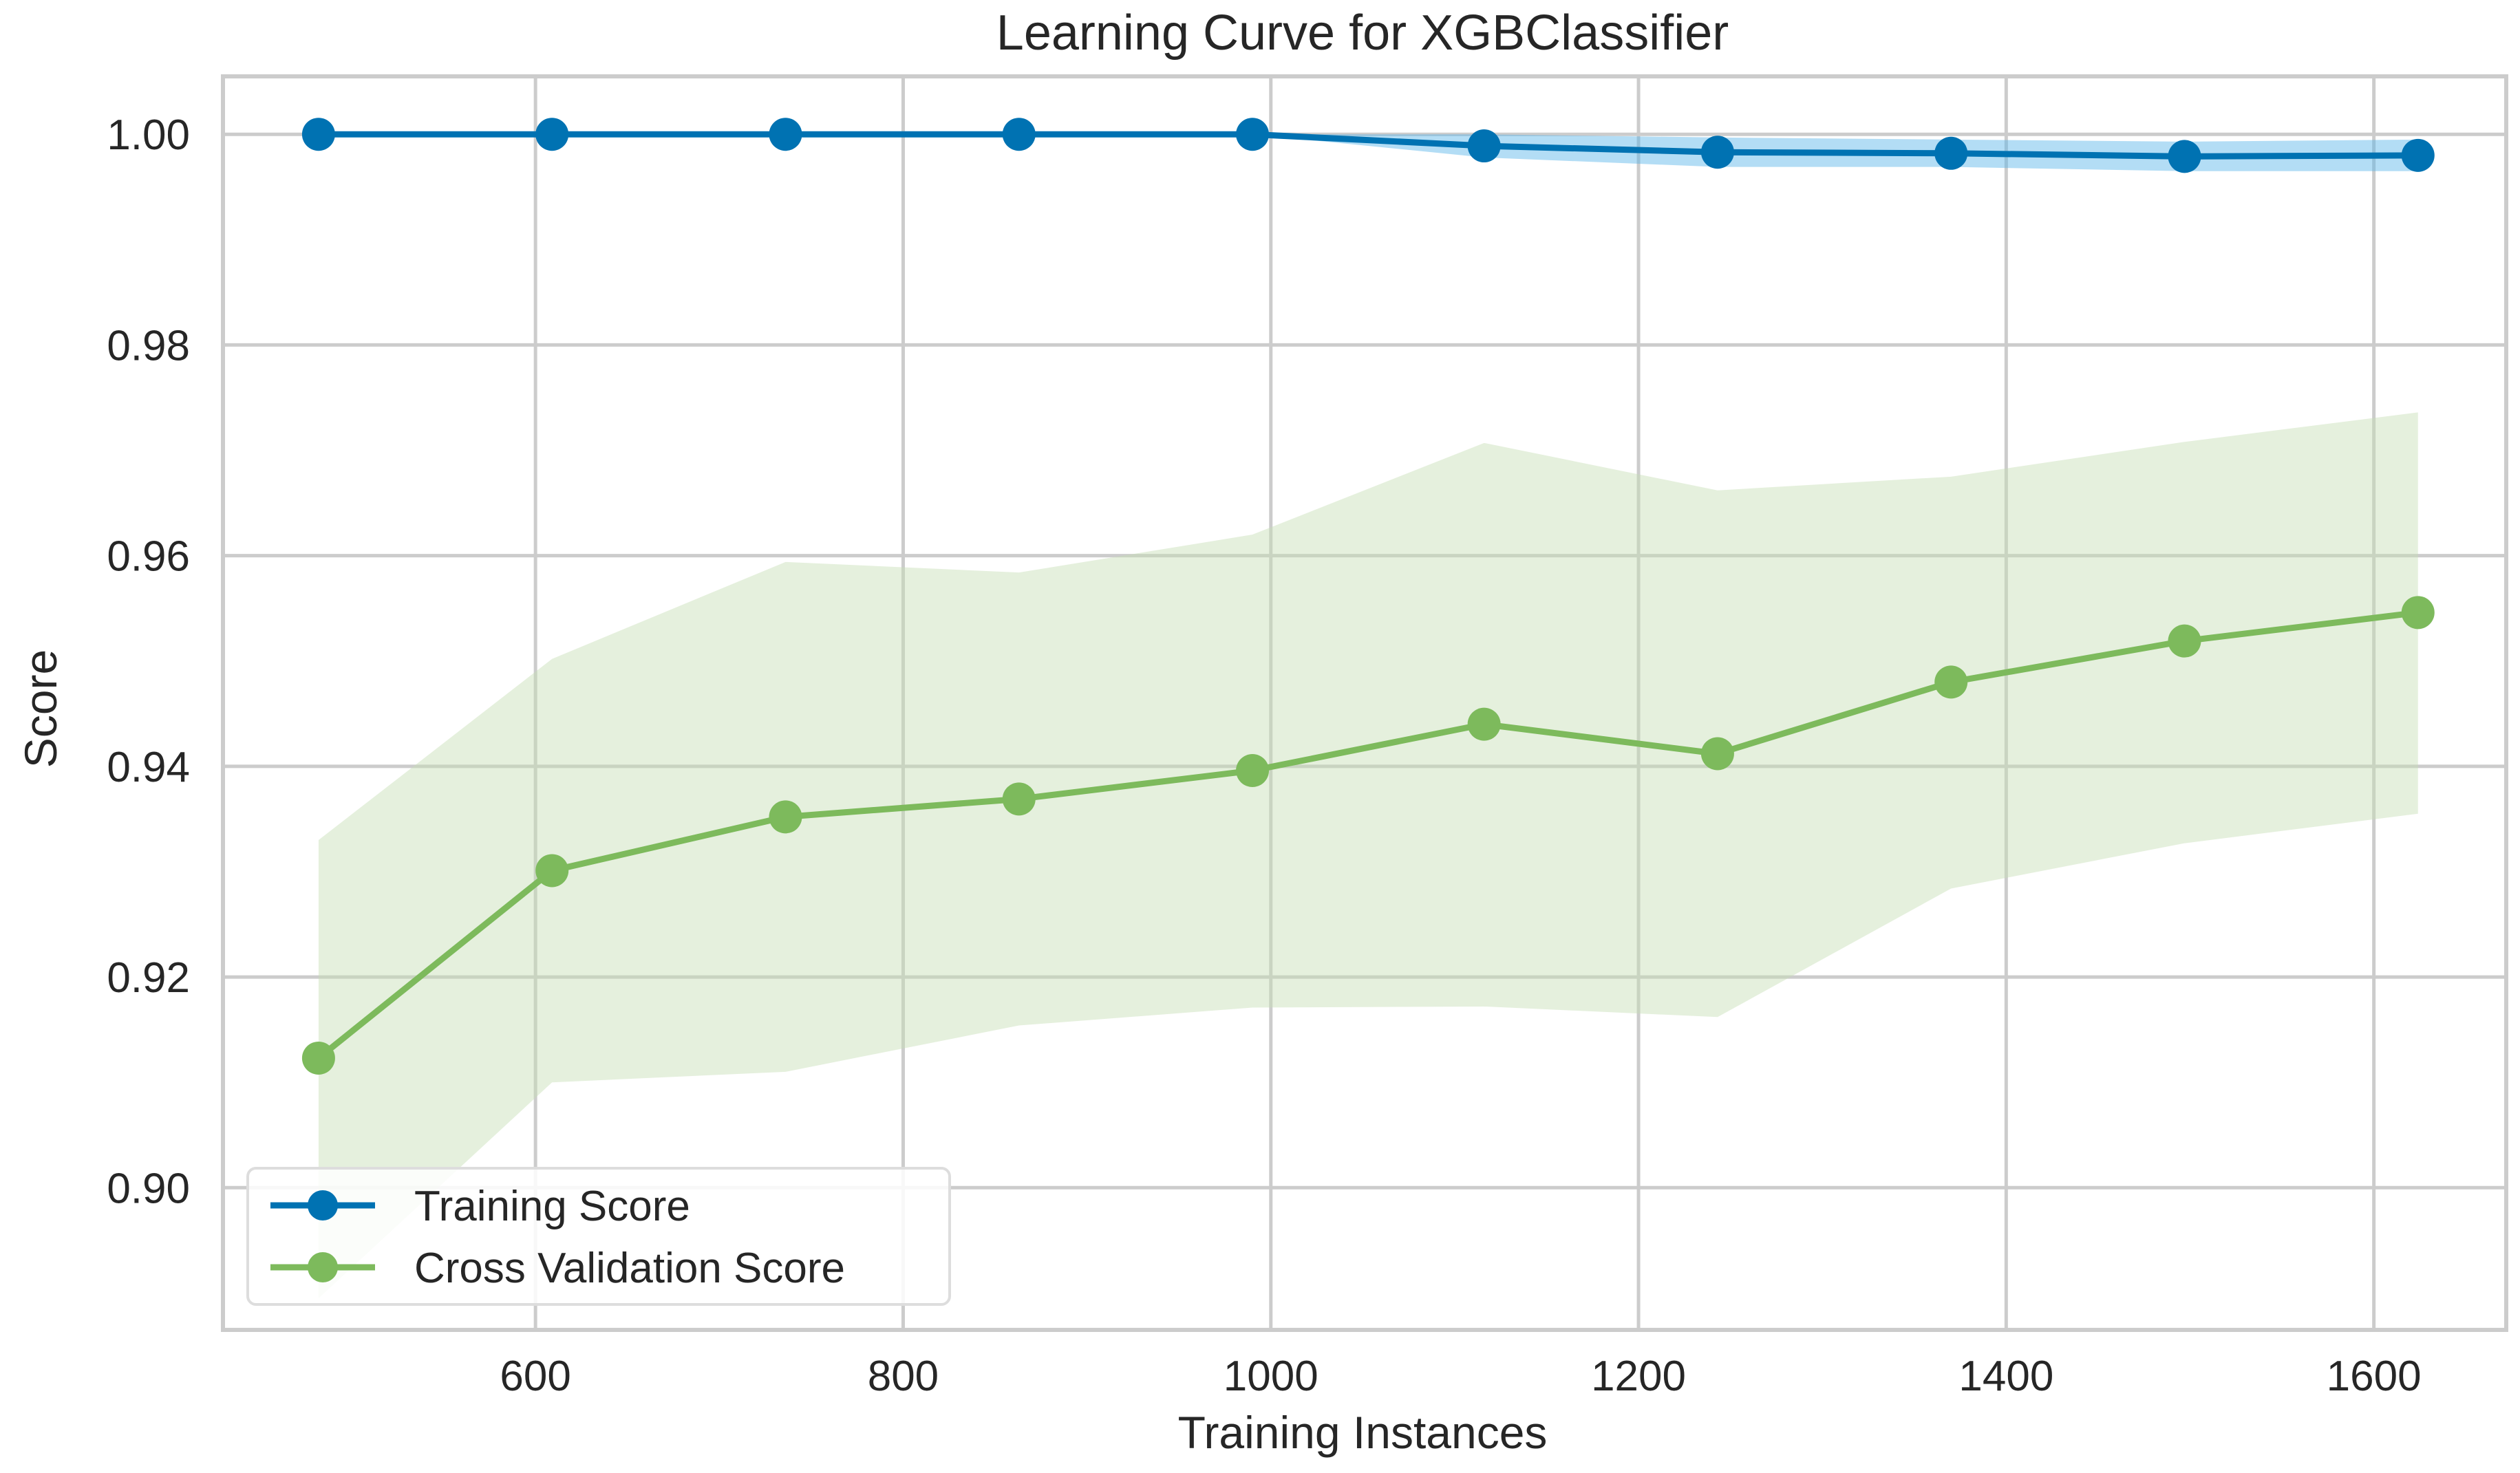 The height and width of the screenshot is (1473, 2520). What do you see at coordinates (323, 1205) in the screenshot?
I see `legend-swatch-training-marker` at bounding box center [323, 1205].